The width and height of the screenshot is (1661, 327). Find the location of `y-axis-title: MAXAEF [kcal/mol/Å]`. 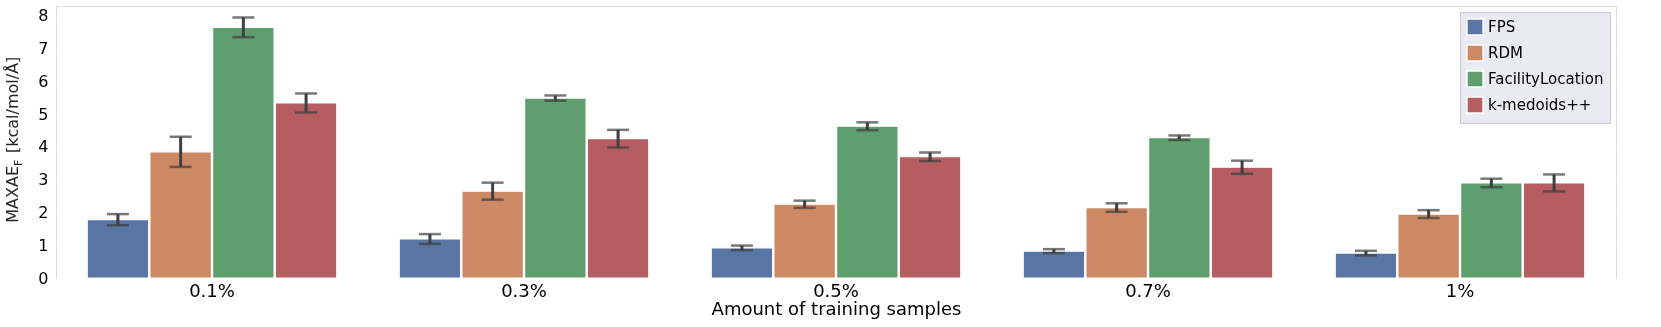

y-axis-title: MAXAEF [kcal/mol/Å] is located at coordinates (14, 139).